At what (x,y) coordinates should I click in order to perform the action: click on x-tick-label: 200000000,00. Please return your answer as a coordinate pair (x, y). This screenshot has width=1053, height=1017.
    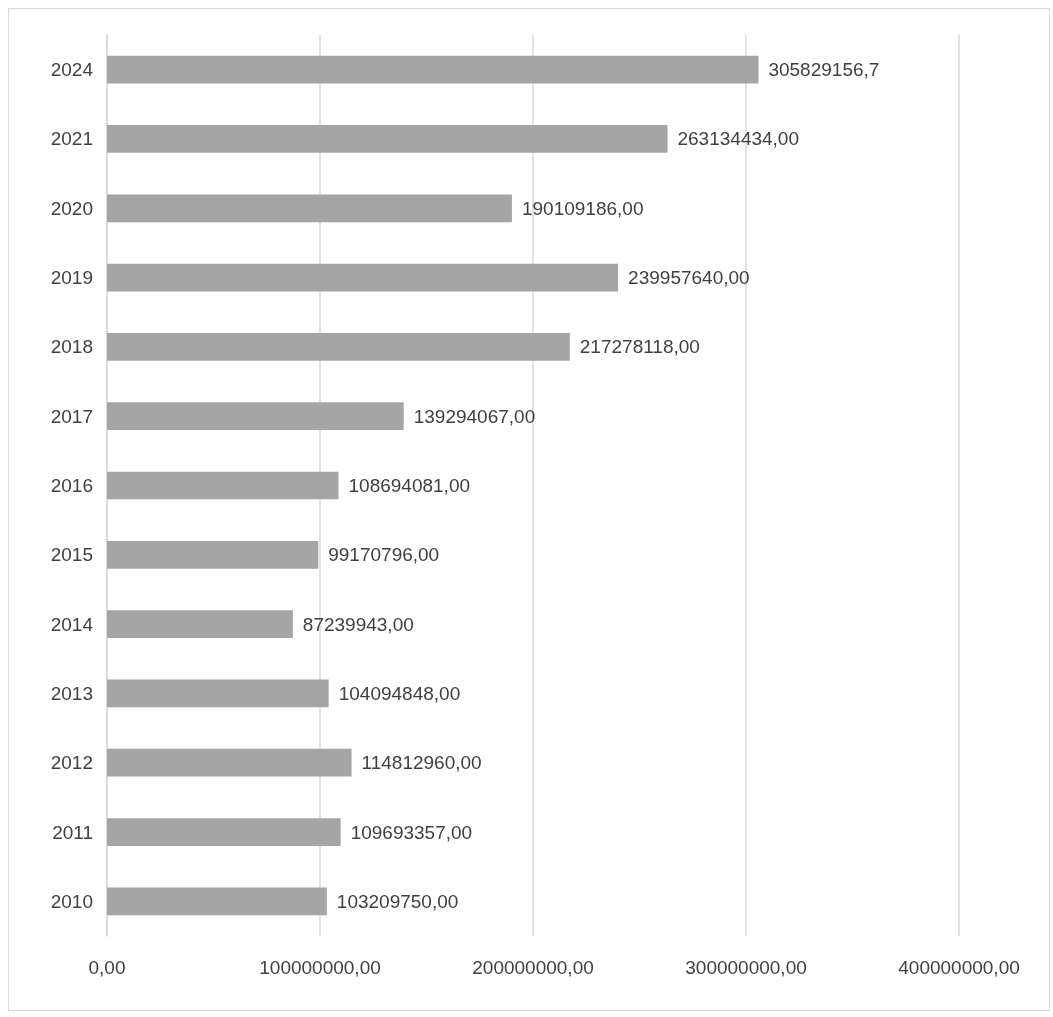
    Looking at the image, I should click on (533, 967).